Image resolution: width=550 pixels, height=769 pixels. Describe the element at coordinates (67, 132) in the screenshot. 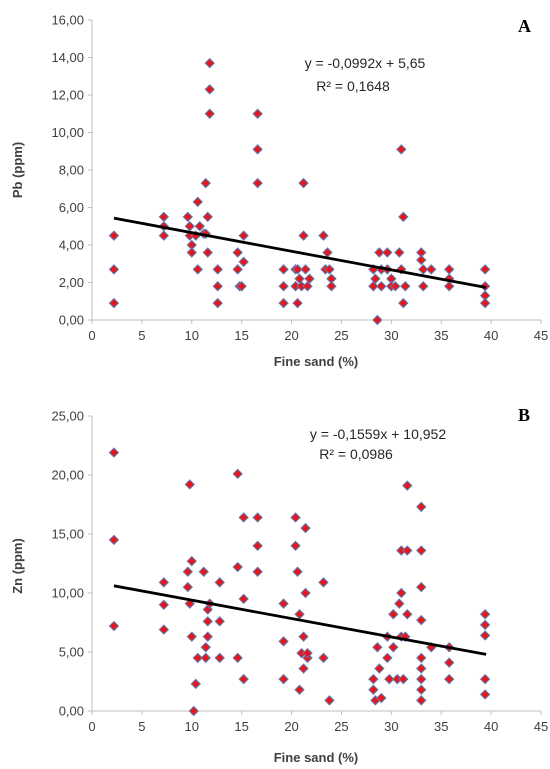

I see `y-tick-label: 10,00` at that location.